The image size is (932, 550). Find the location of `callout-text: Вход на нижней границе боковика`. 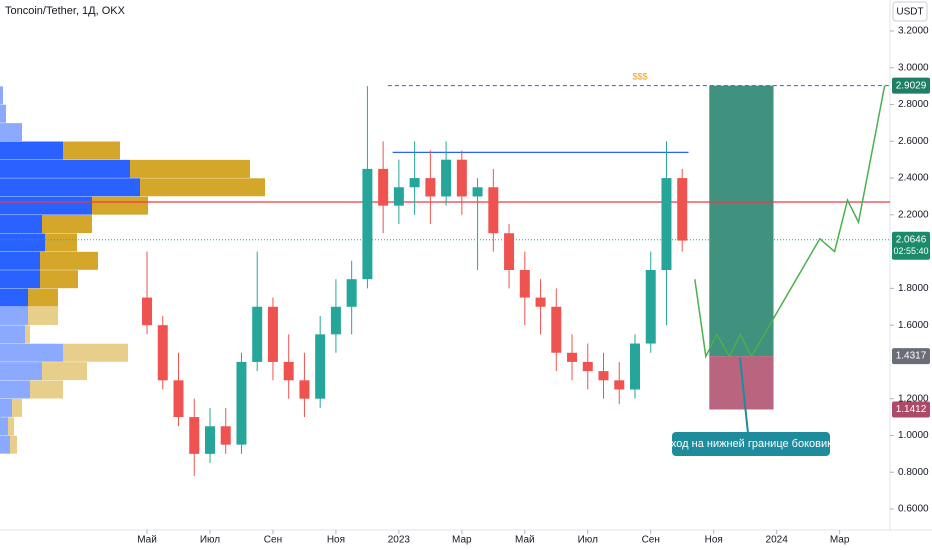

callout-text: Вход на нижней границе боковика is located at coordinates (751, 444).